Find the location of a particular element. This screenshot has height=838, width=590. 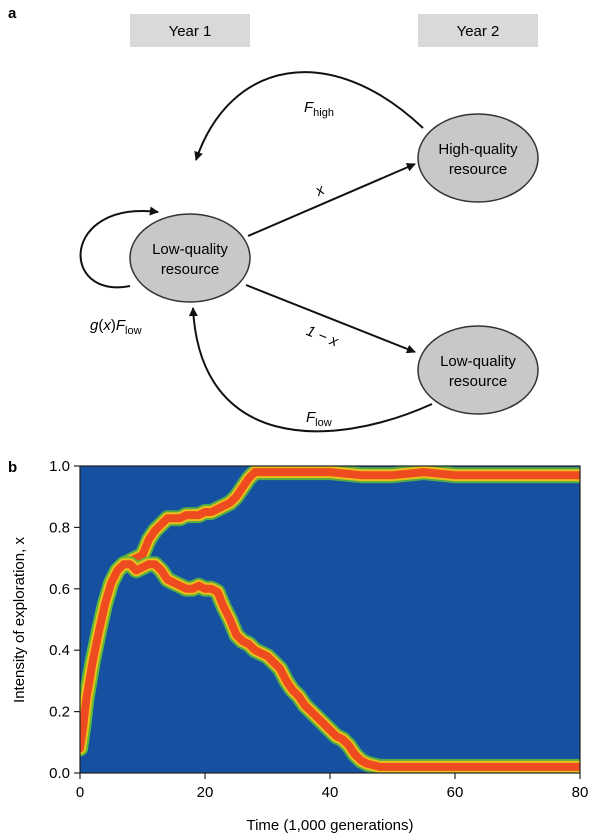

y-tick-label: 0.4 is located at coordinates (59, 650).